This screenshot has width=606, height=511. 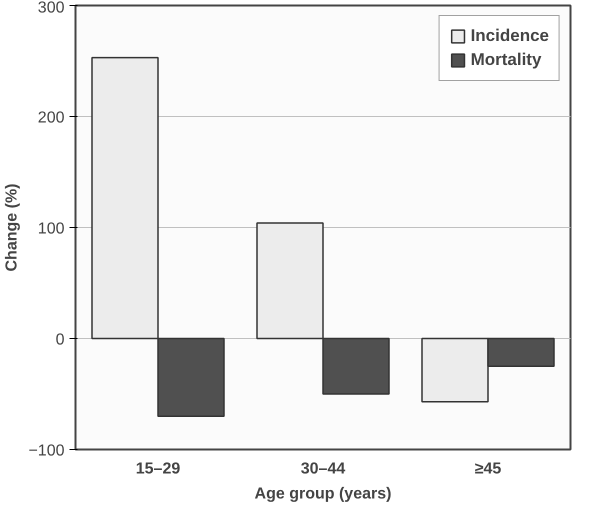 I want to click on x-tick-label: ≥45, so click(x=488, y=469).